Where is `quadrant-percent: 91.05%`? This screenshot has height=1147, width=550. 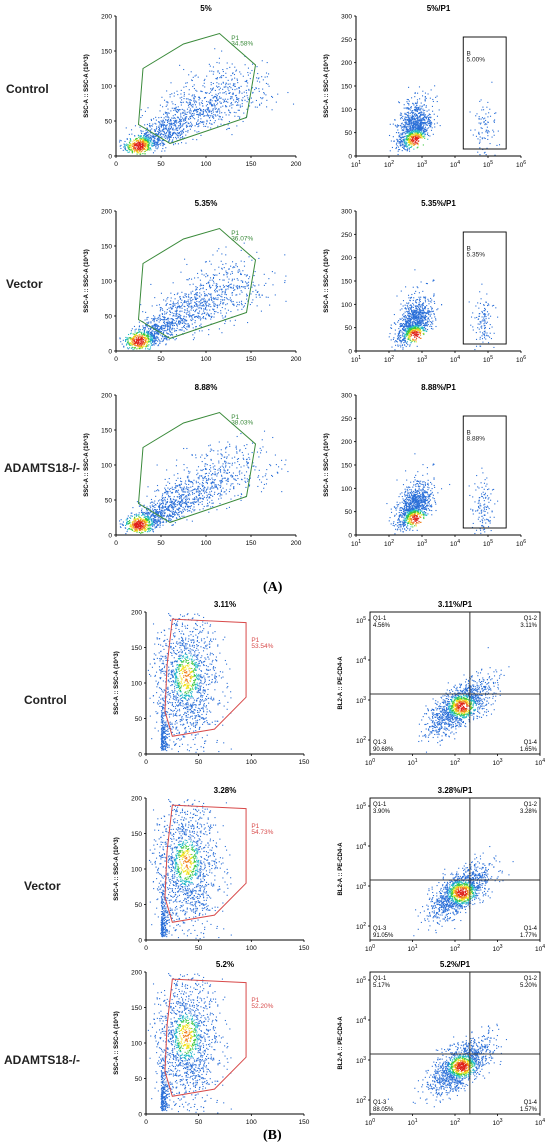 quadrant-percent: 91.05% is located at coordinates (383, 936).